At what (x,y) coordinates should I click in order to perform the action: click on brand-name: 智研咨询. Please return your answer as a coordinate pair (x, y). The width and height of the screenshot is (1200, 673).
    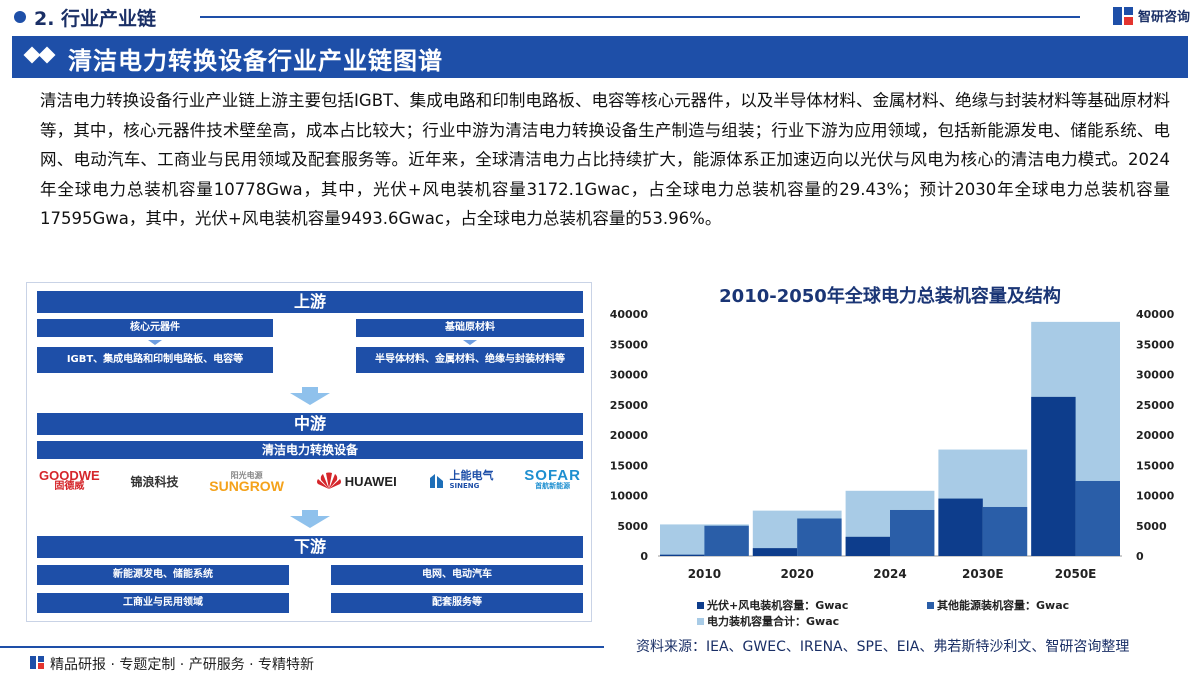
    Looking at the image, I should click on (1163, 17).